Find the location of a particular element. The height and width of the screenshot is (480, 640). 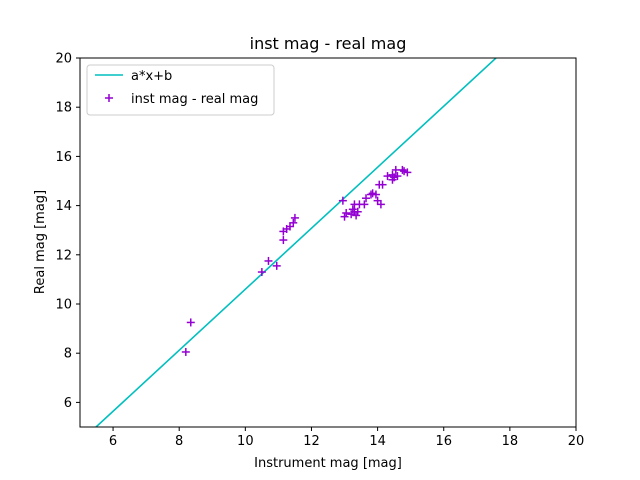

x-axis-label: Instrument mag [mag] is located at coordinates (328, 463).